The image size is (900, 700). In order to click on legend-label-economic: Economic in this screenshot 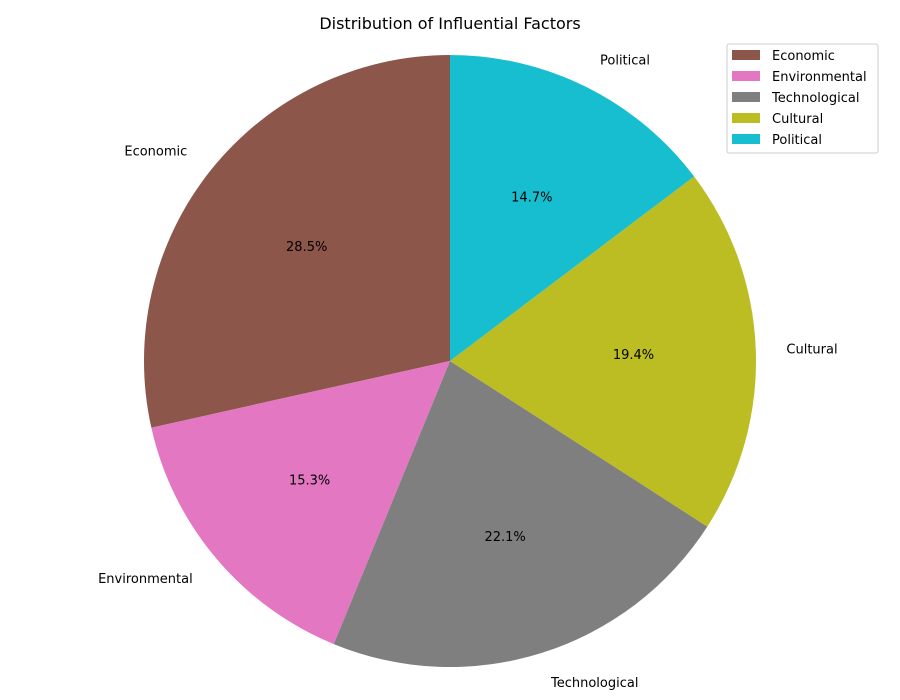, I will do `click(803, 56)`.